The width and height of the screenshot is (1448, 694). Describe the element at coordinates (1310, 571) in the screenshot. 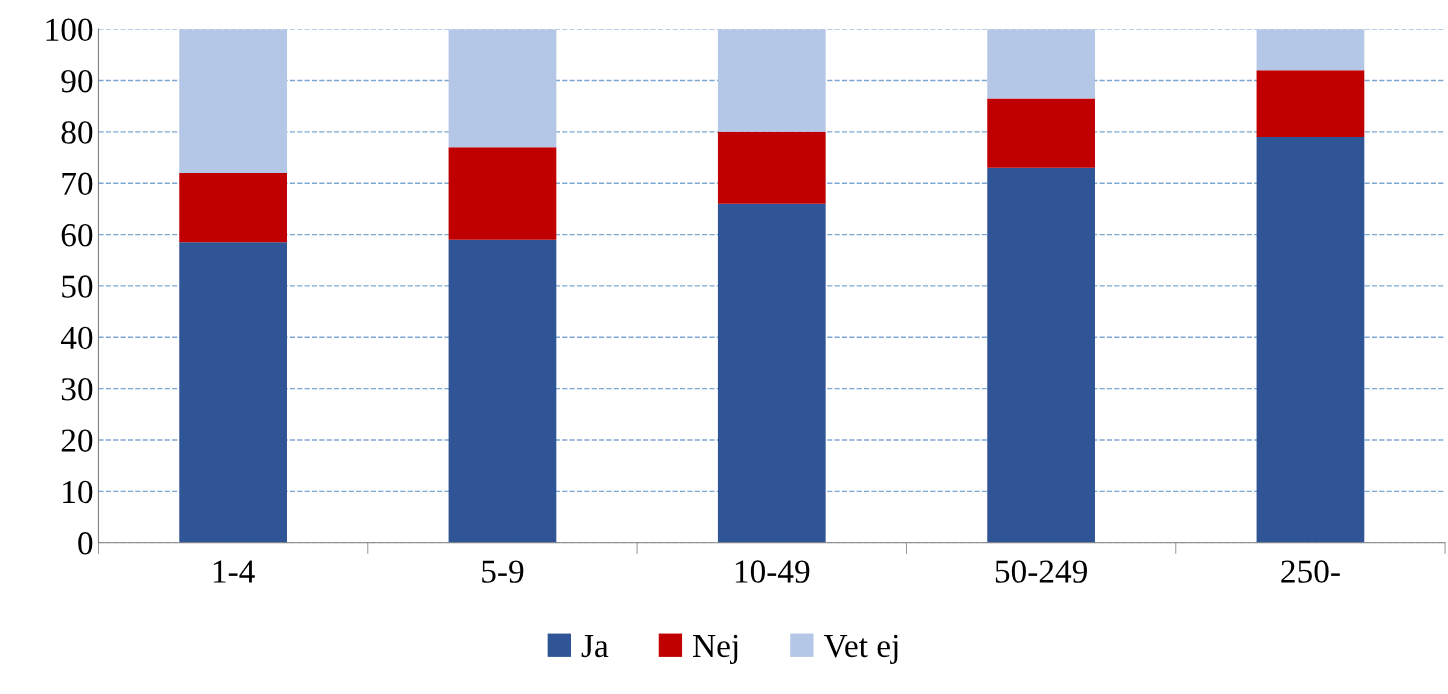

I see `x-tick-label: 250-` at that location.